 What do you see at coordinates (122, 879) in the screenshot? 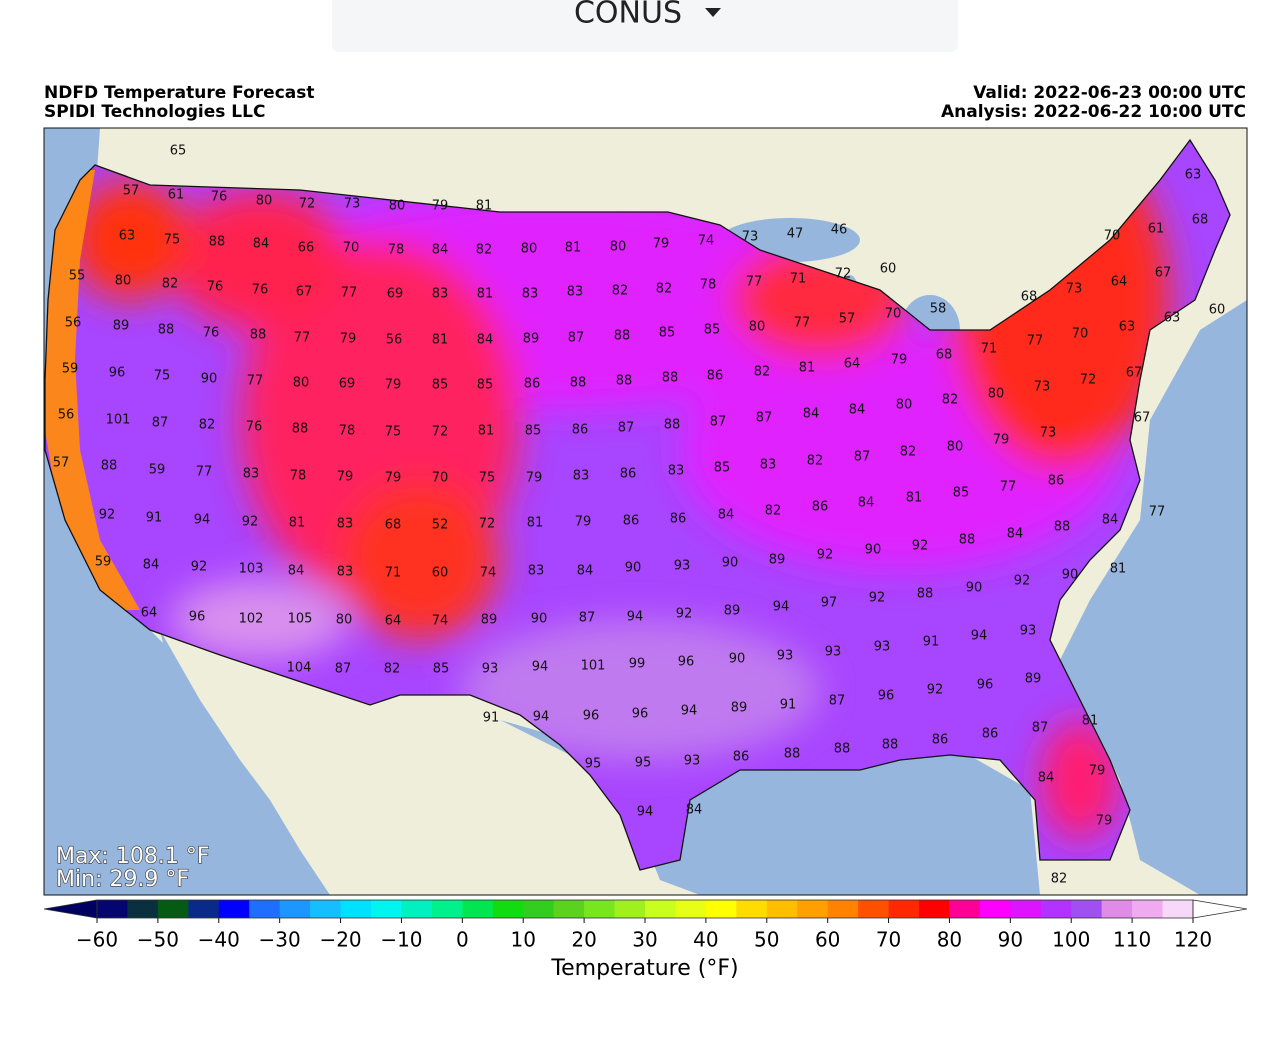
I see `min-label: Min: 29.9 °F` at bounding box center [122, 879].